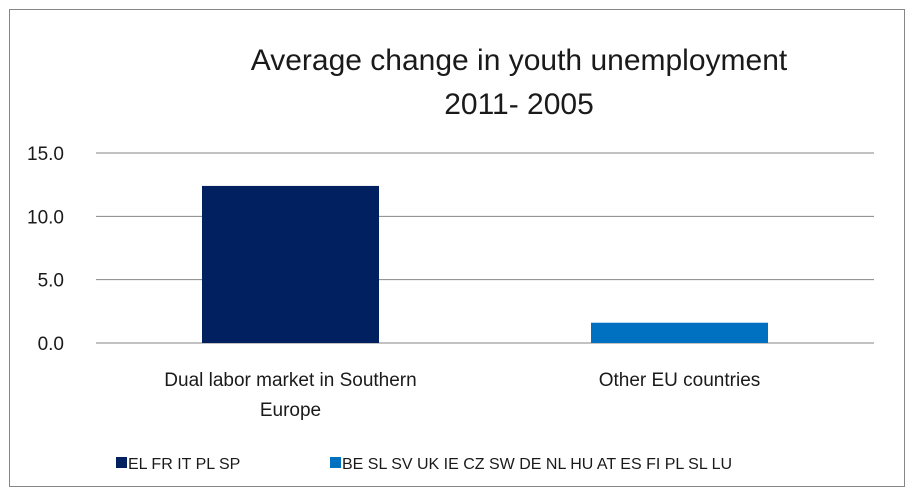 Image resolution: width=916 pixels, height=498 pixels. What do you see at coordinates (290, 380) in the screenshot?
I see `x-category-label: Dual labor market in Southern` at bounding box center [290, 380].